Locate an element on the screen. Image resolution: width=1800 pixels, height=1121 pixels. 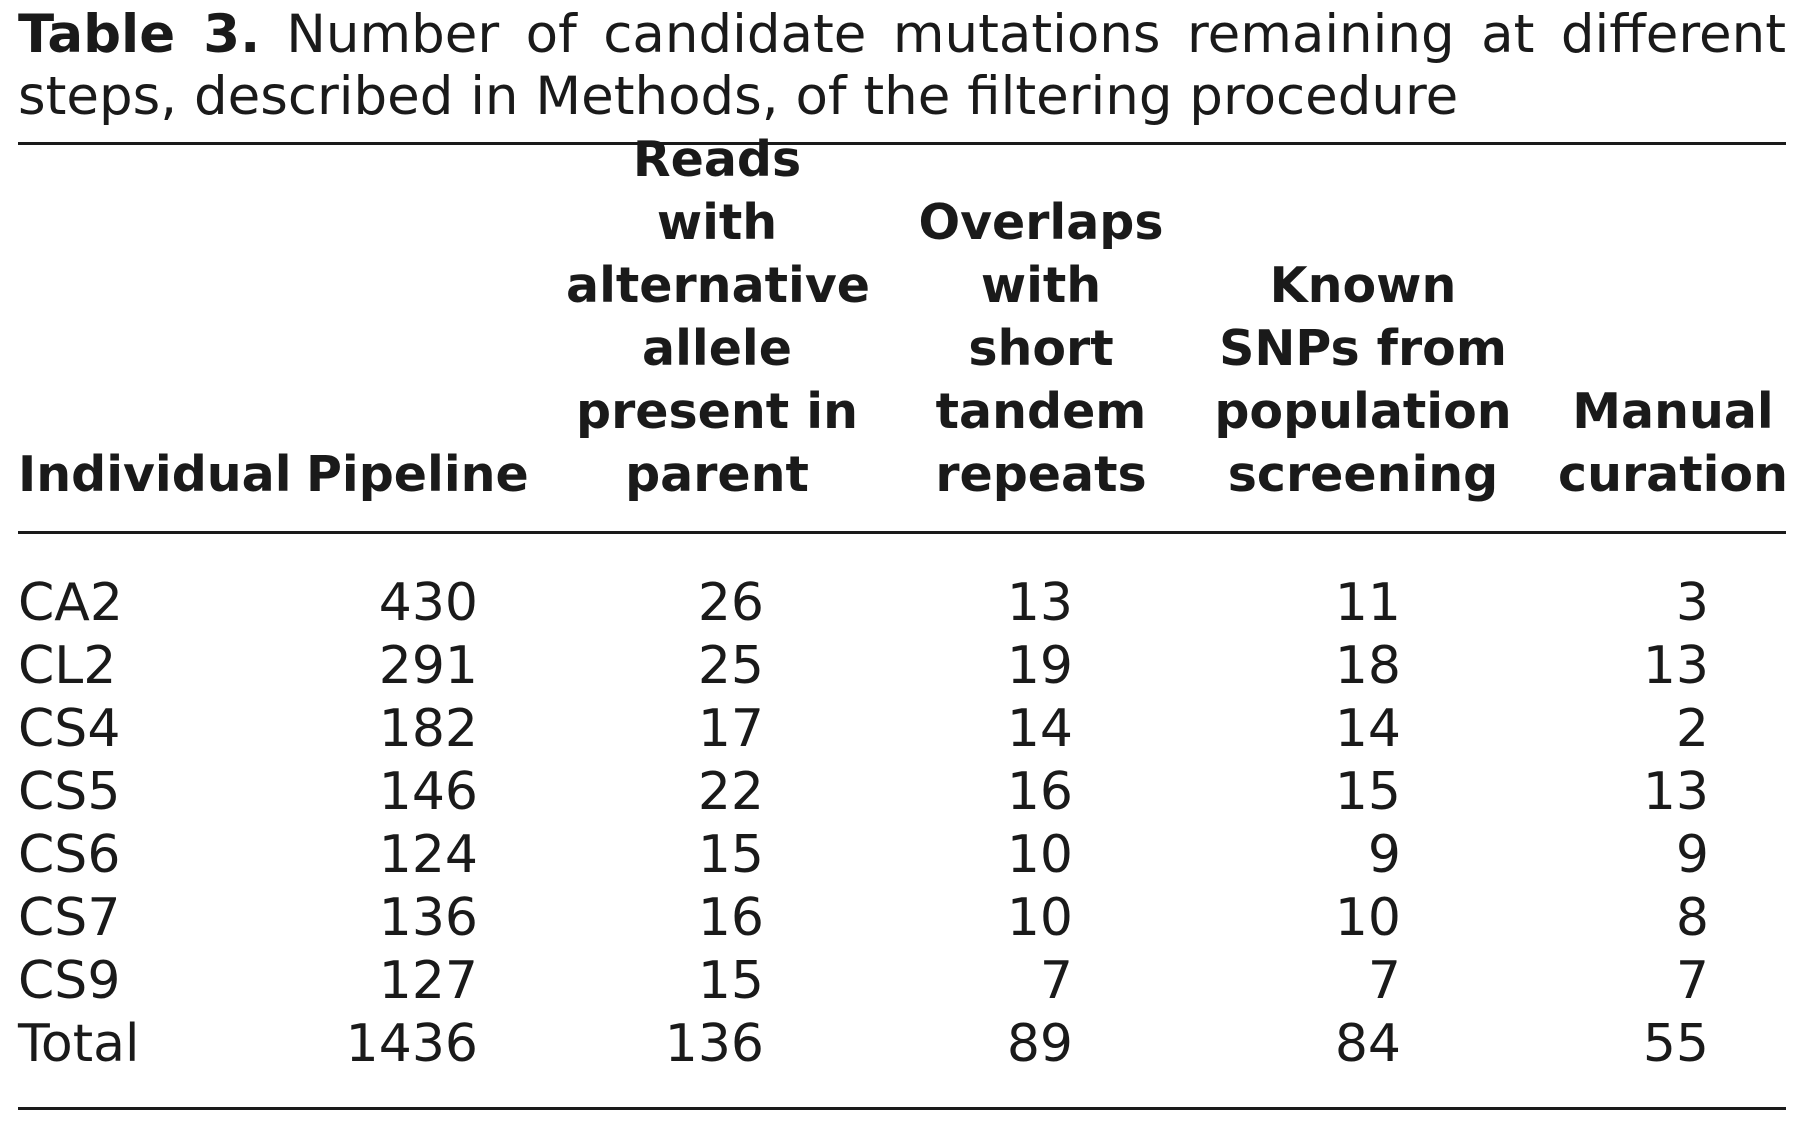
column-header-manual-curation-label: Manual curation is located at coordinates (1673, 443).